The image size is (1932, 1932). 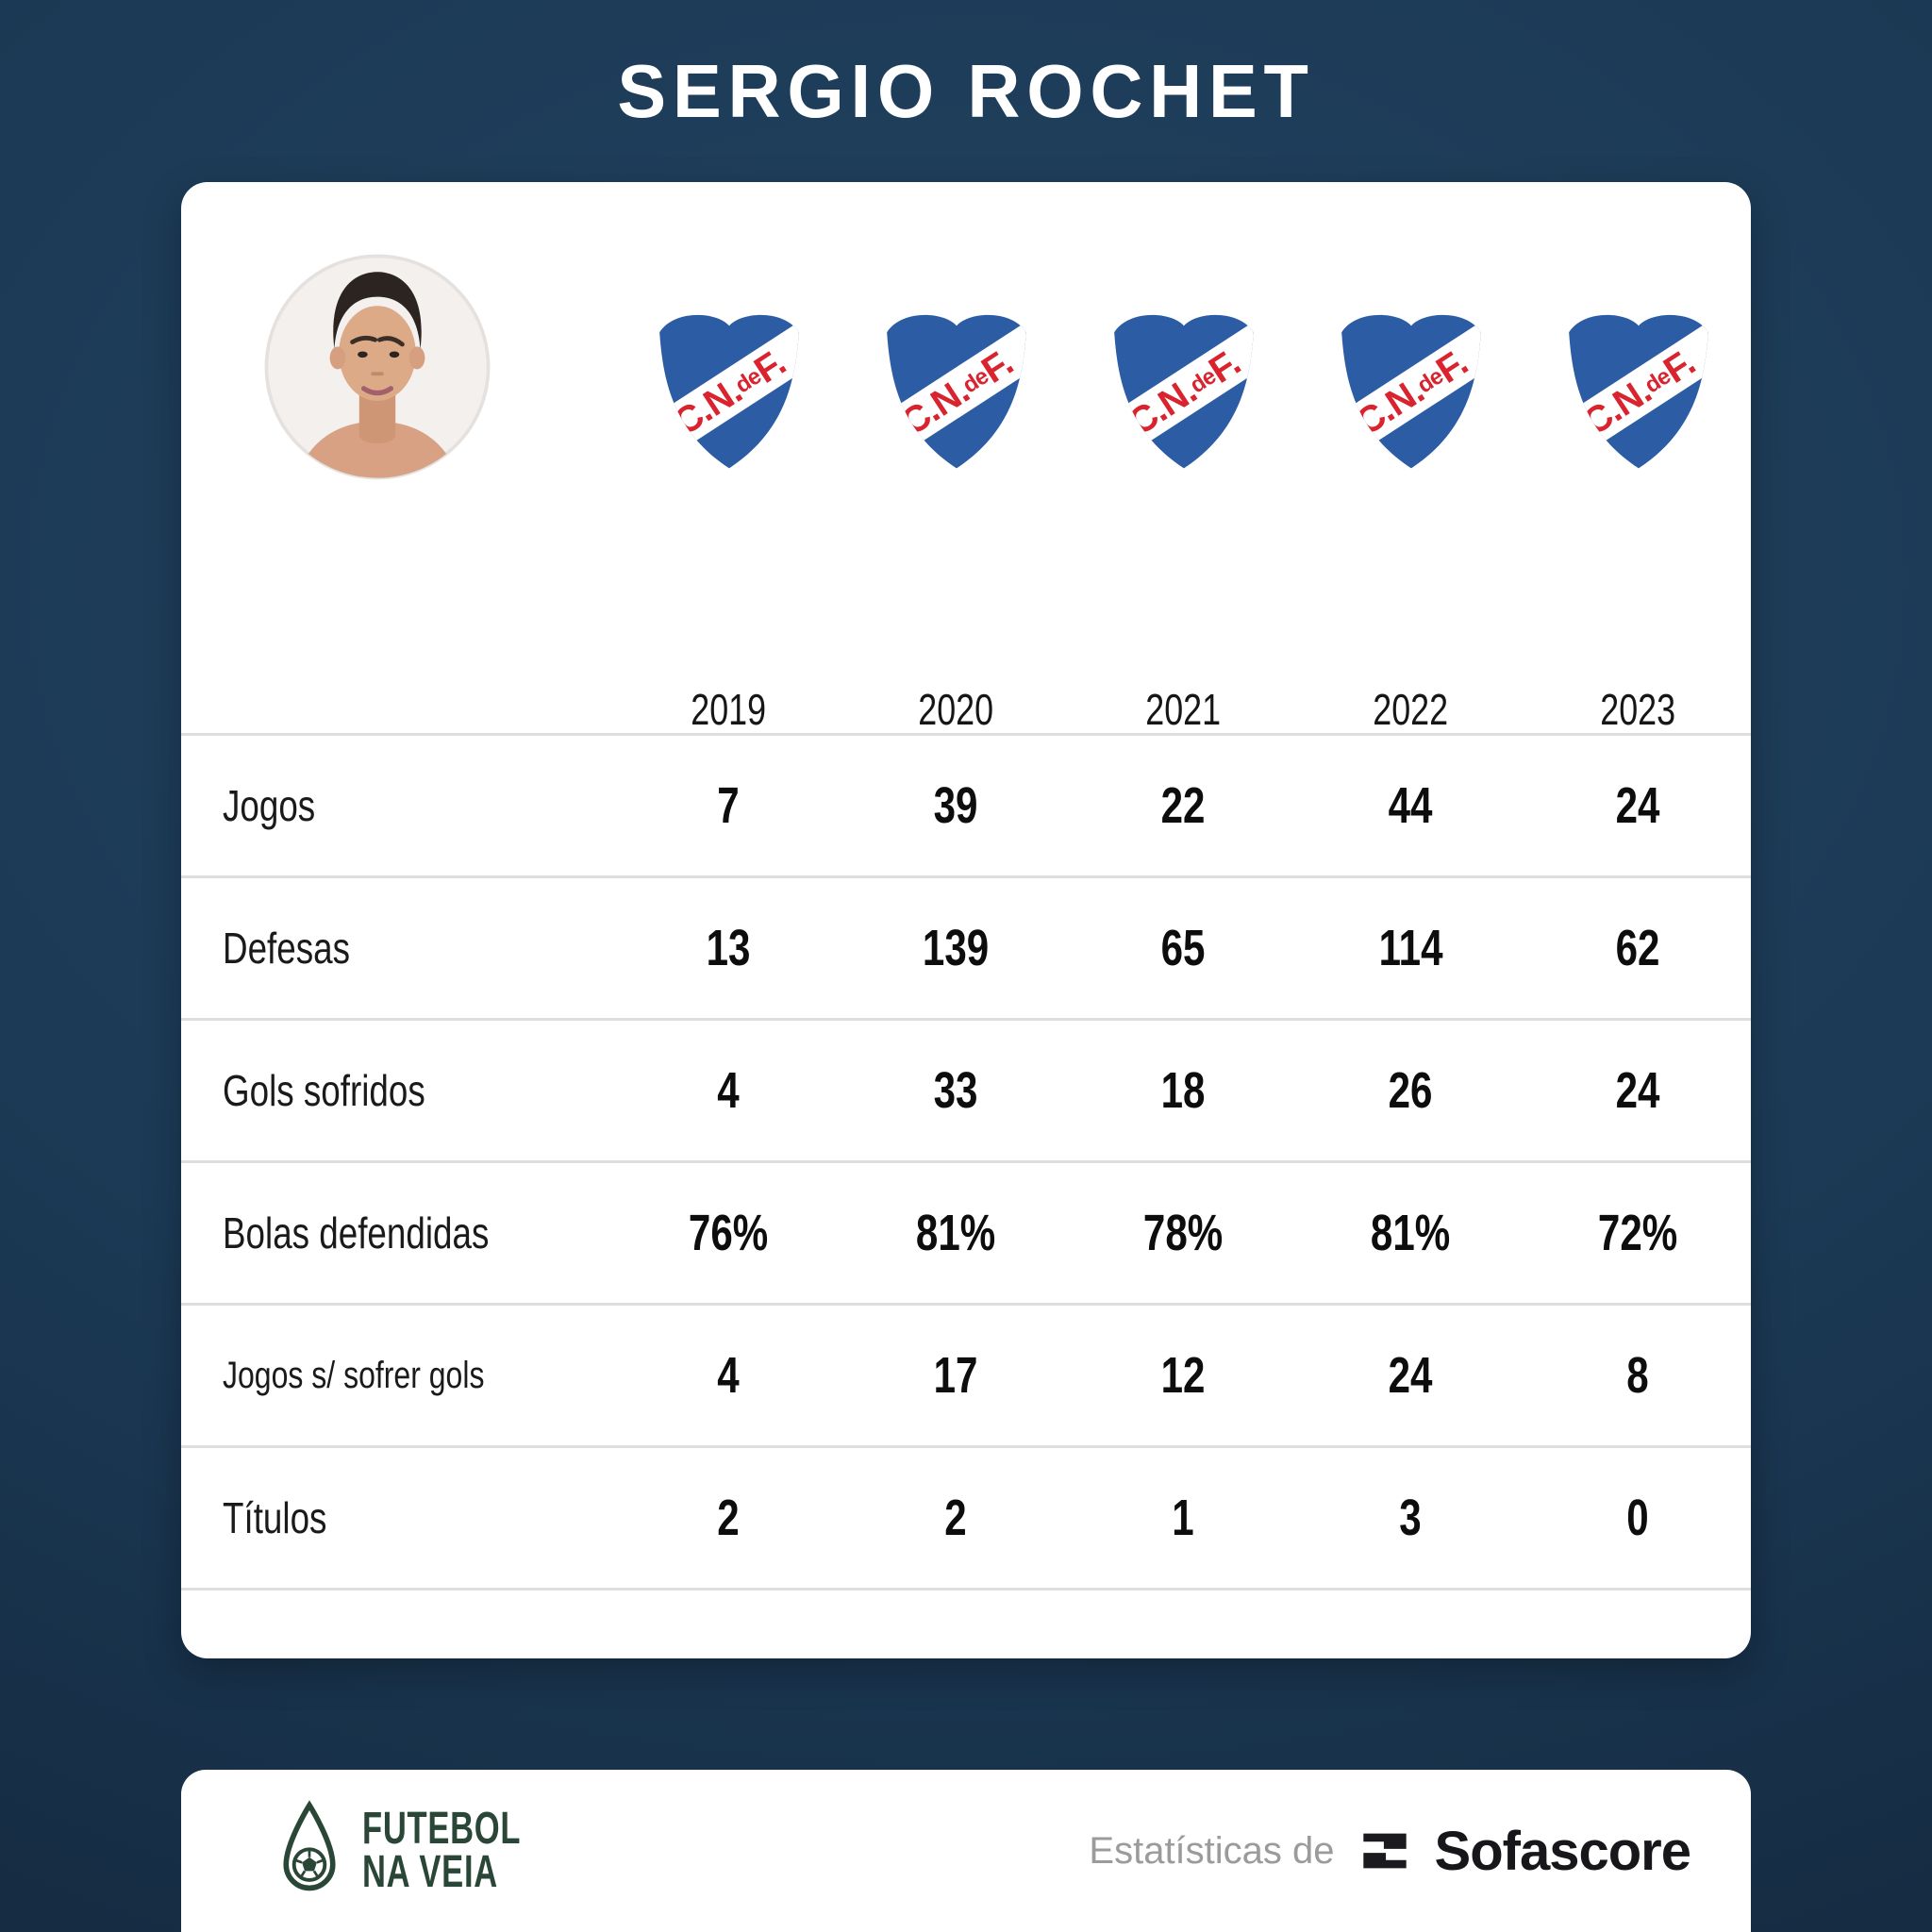 I want to click on year-label: 2021, so click(x=1184, y=709).